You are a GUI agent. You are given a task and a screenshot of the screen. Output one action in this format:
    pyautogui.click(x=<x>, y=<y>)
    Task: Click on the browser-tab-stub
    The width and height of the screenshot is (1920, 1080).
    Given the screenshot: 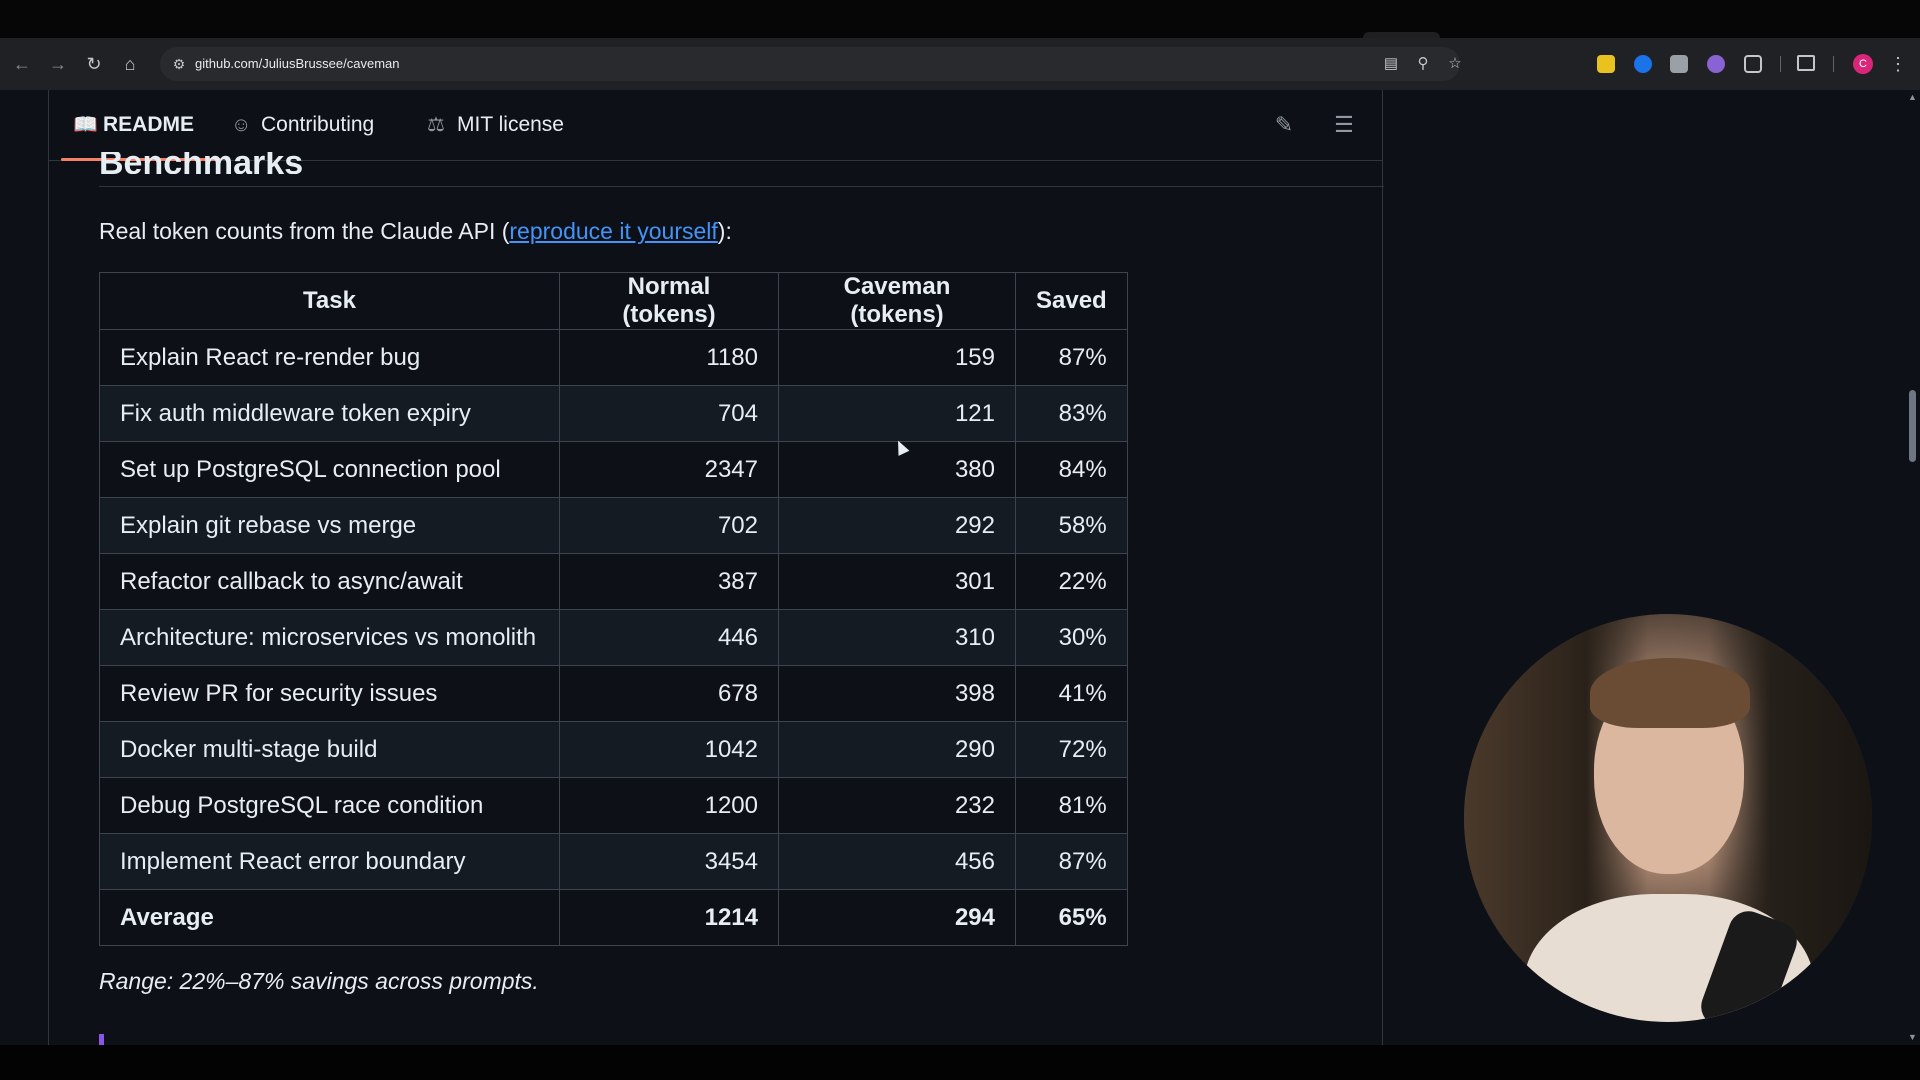 What is the action you would take?
    pyautogui.click(x=1401, y=35)
    